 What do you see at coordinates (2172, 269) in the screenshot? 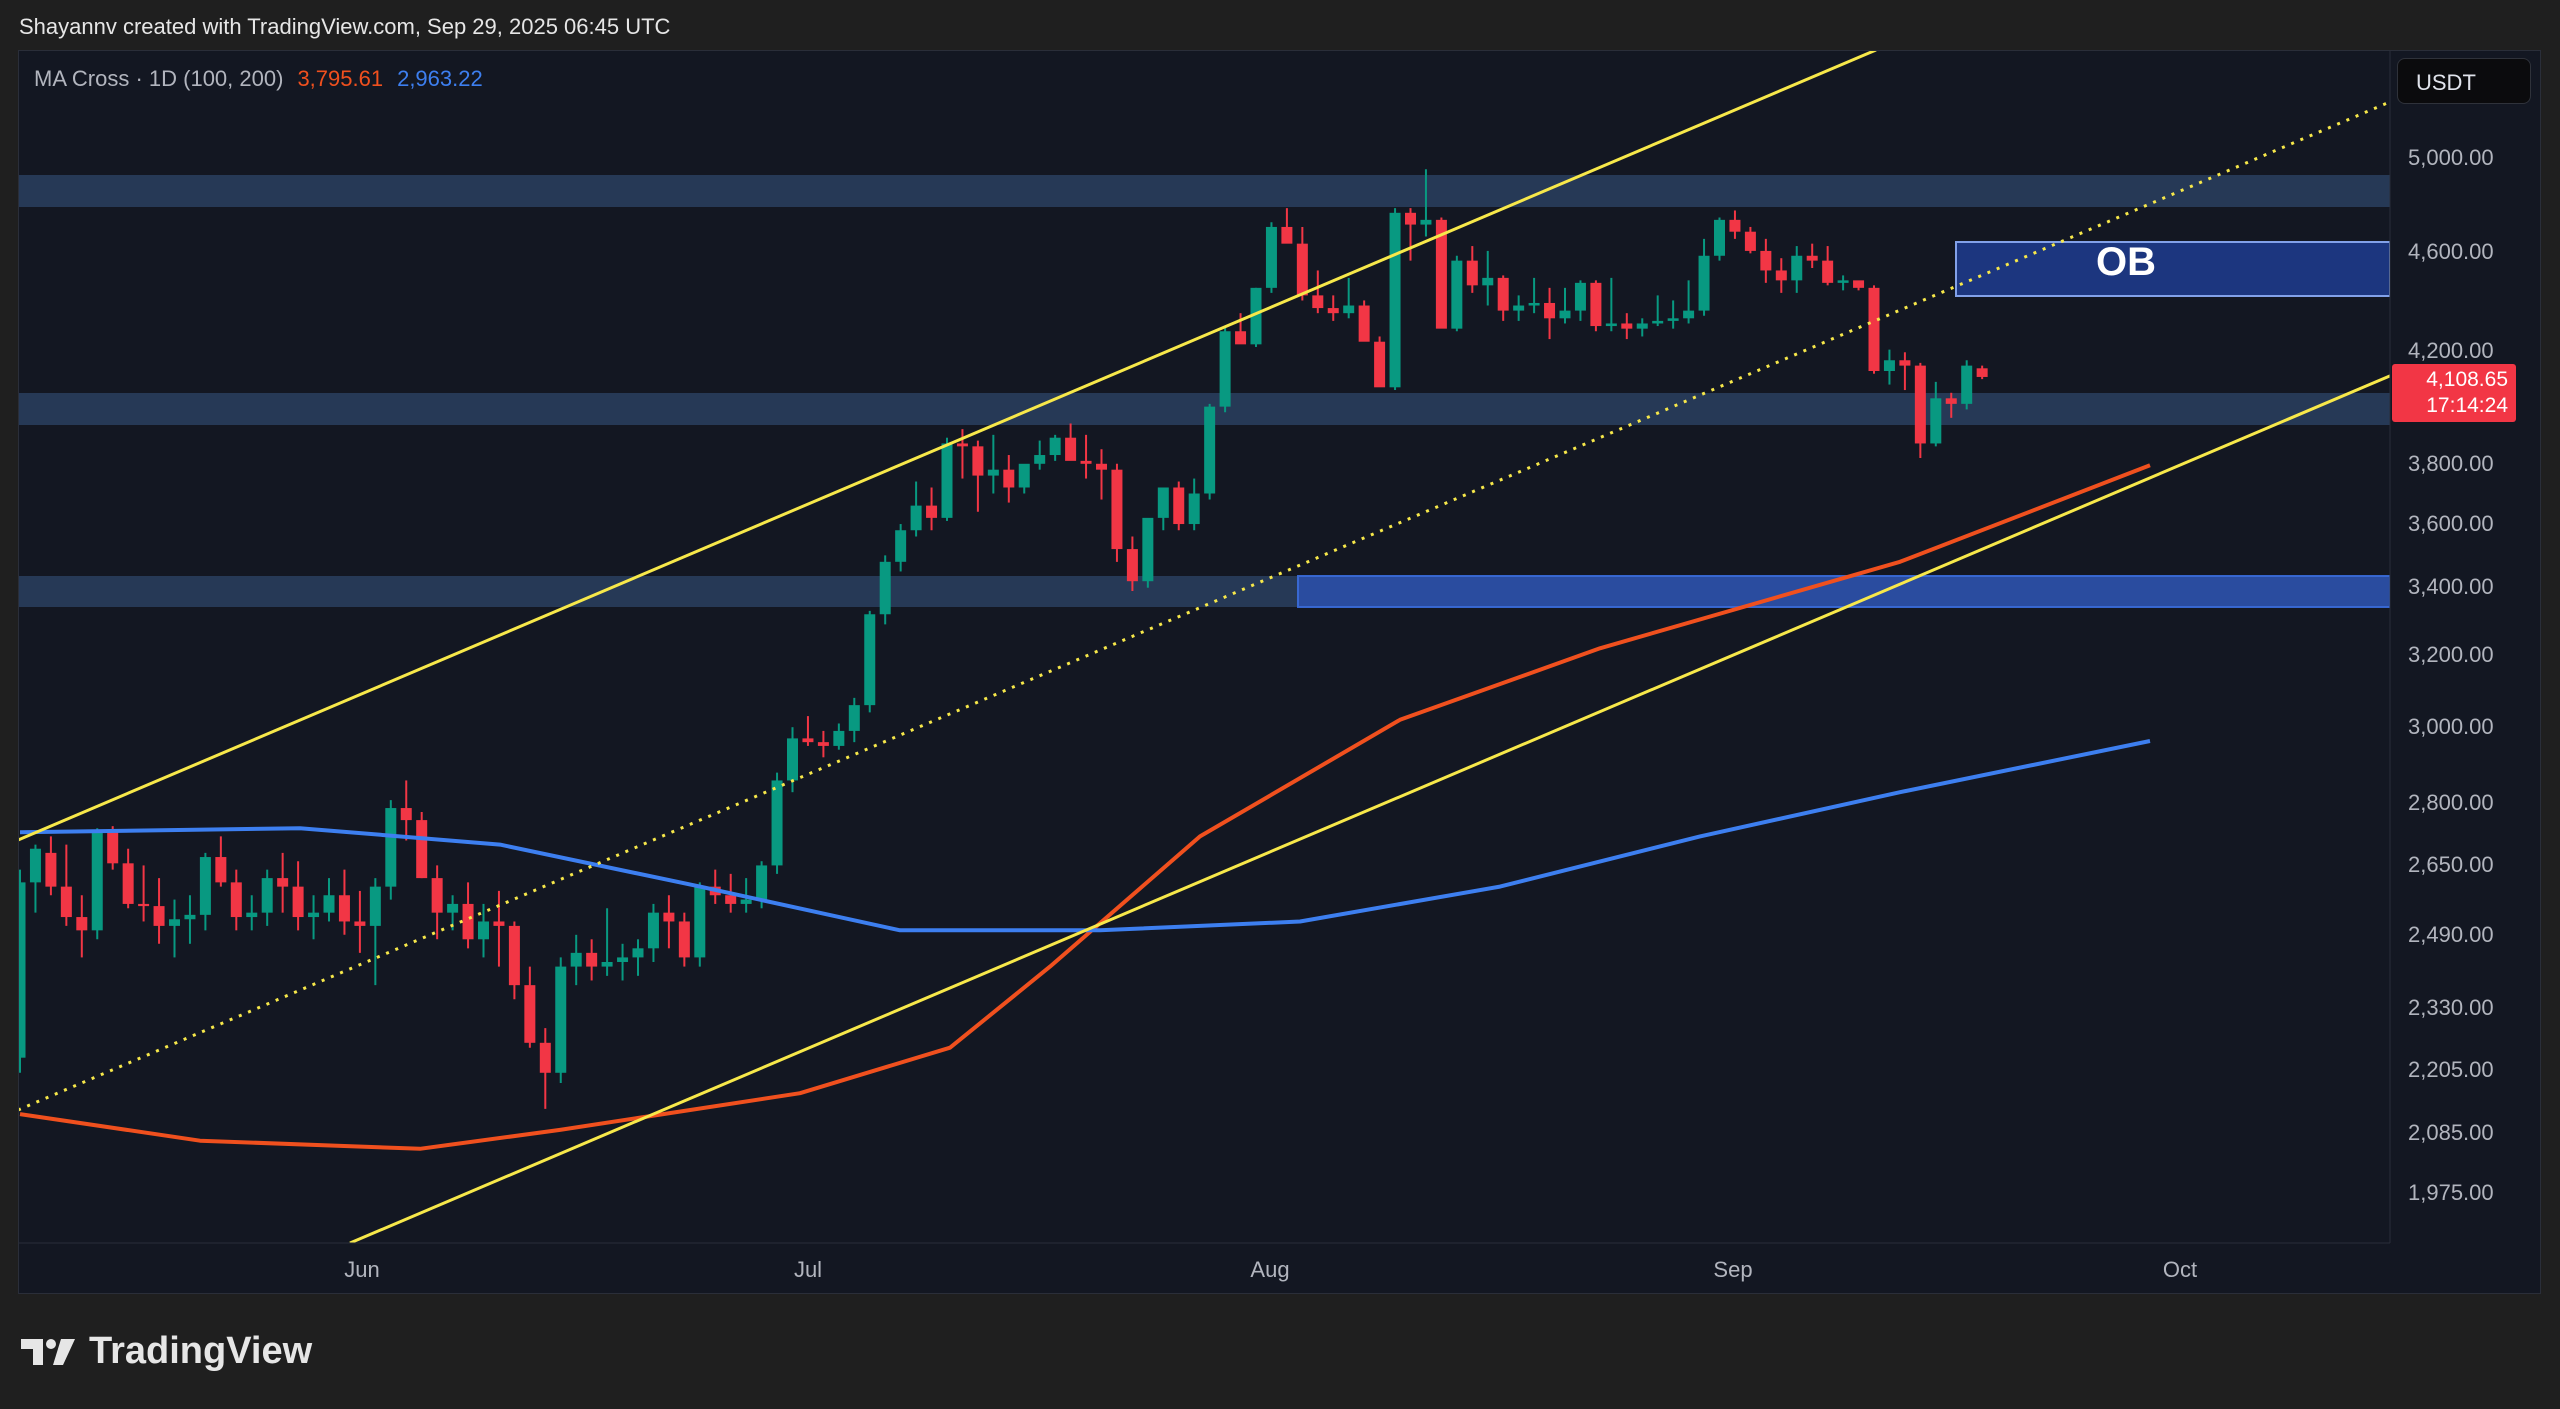
I see `order-block-zone` at bounding box center [2172, 269].